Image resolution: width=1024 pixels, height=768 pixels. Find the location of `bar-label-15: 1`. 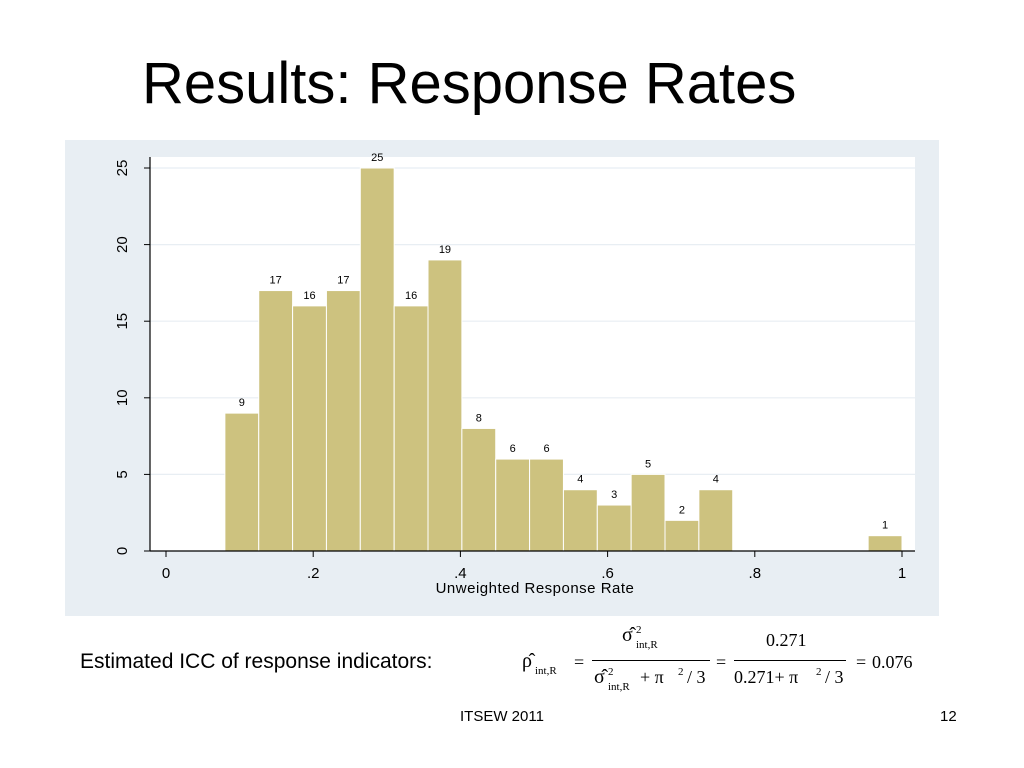

bar-label-15: 1 is located at coordinates (885, 526).